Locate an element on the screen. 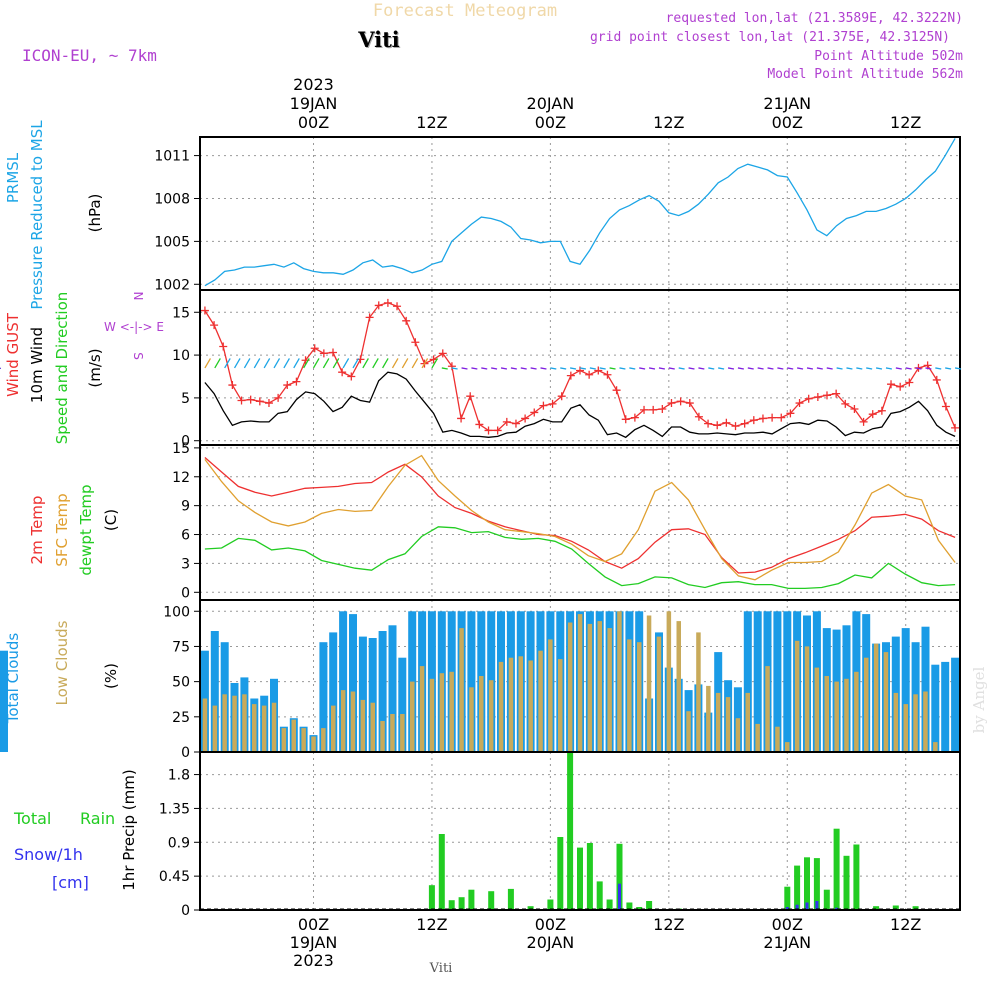 The width and height of the screenshot is (1000, 1000). y-tick-label: 9 is located at coordinates (185, 507).